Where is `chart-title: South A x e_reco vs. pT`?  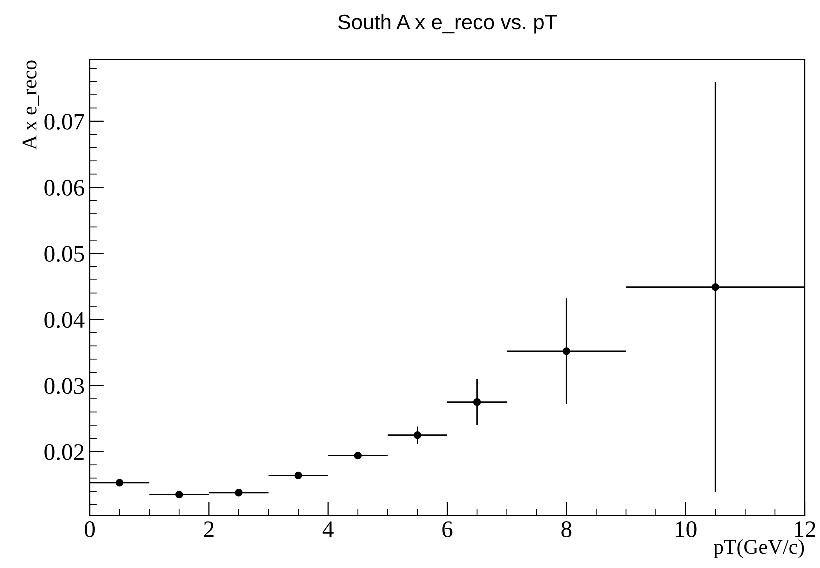
chart-title: South A x e_reco vs. pT is located at coordinates (448, 24).